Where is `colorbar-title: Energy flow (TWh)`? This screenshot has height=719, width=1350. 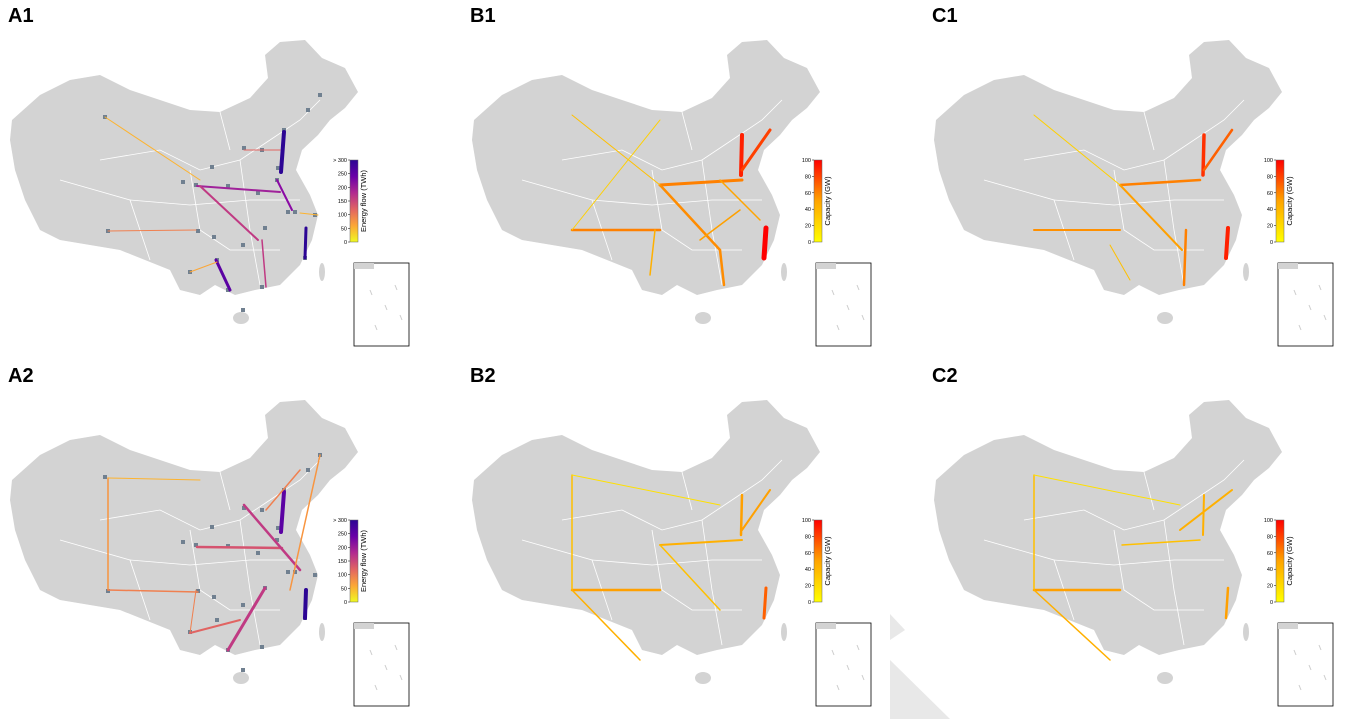
colorbar-title: Energy flow (TWh) is located at coordinates (363, 200).